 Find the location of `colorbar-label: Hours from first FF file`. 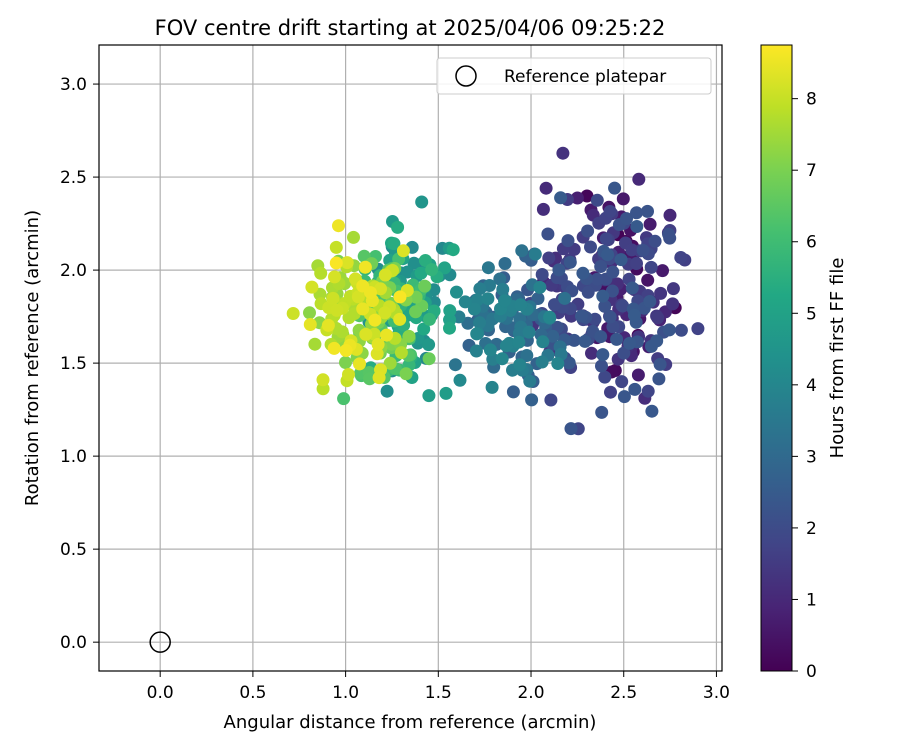

colorbar-label: Hours from first FF file is located at coordinates (837, 358).